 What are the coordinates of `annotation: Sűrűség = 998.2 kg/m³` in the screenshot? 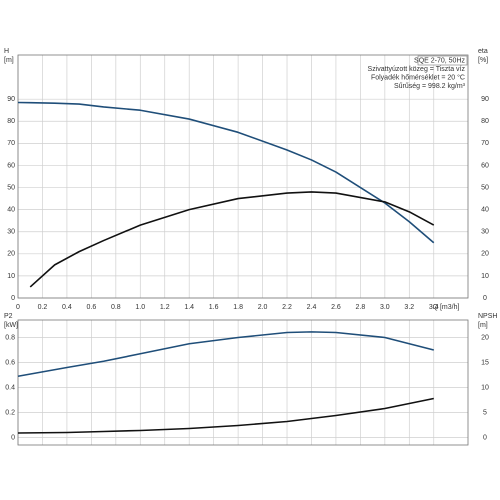 It's located at (430, 86).